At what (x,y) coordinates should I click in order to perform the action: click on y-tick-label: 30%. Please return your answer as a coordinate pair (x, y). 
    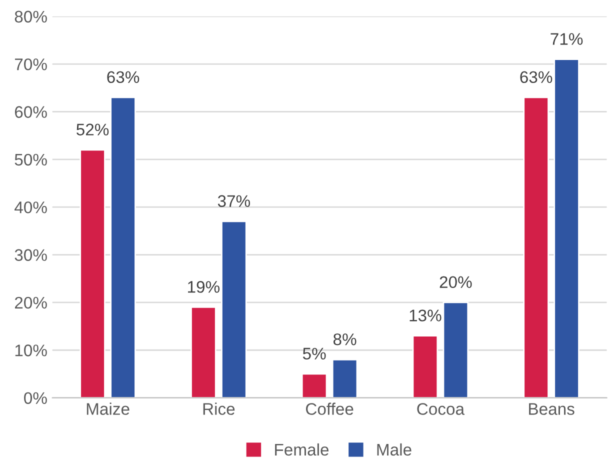
    Looking at the image, I should click on (30, 255).